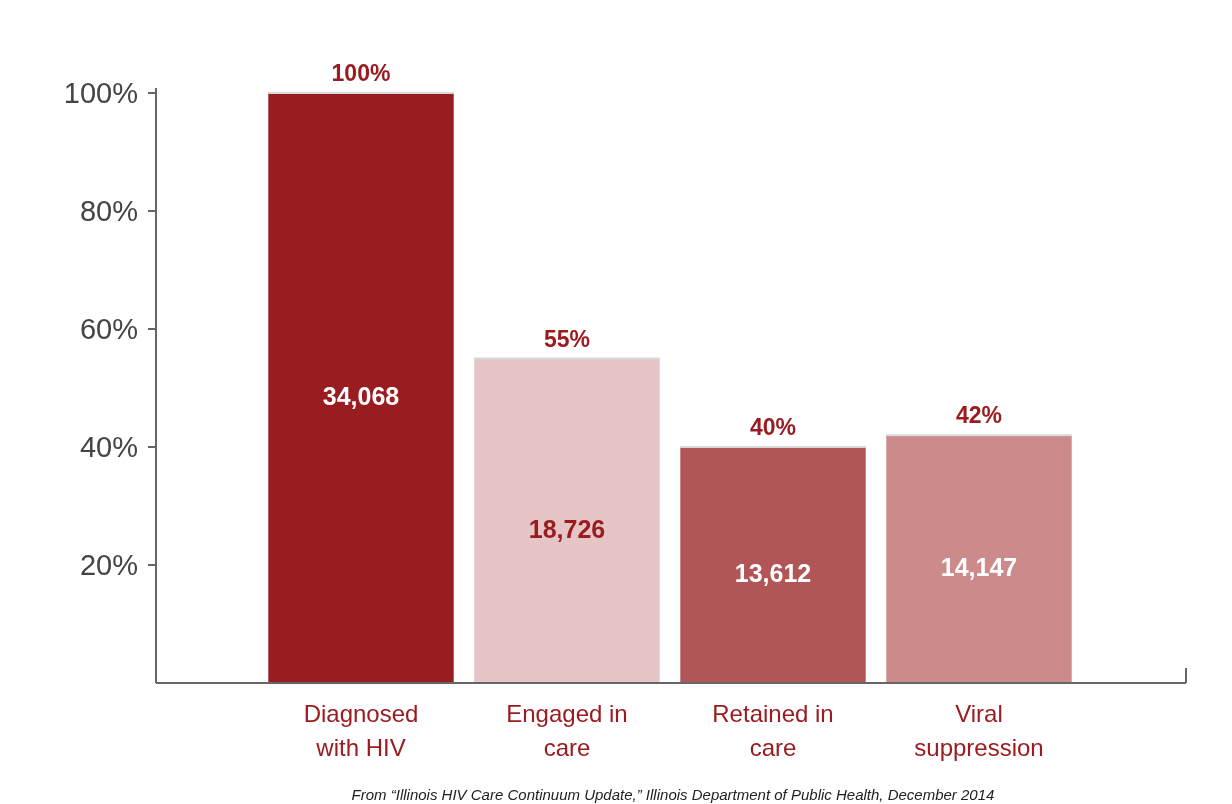 This screenshot has height=804, width=1232. I want to click on data-label: 40%, so click(773, 427).